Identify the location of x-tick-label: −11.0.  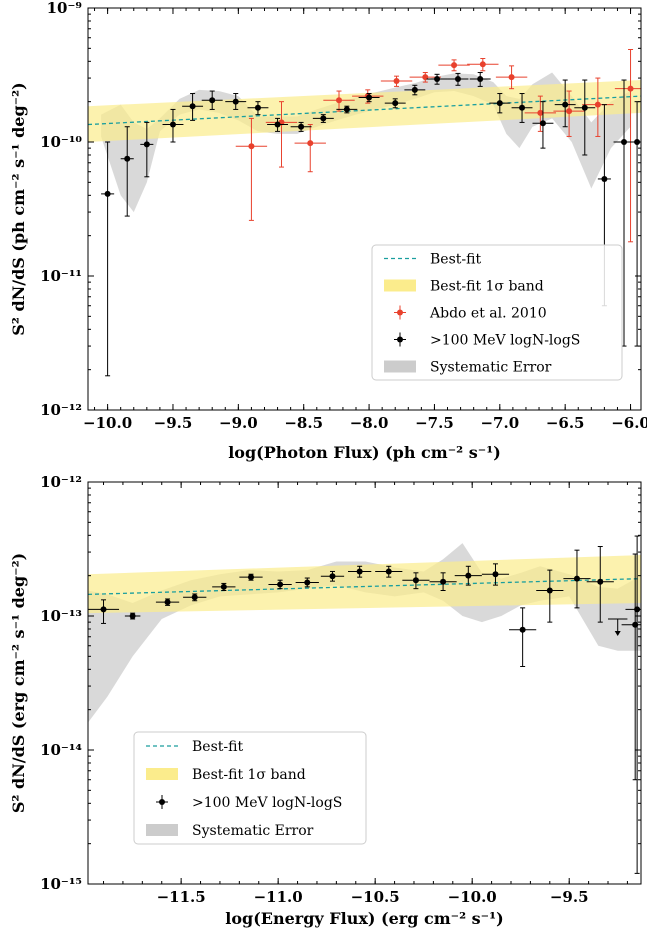
(278, 897).